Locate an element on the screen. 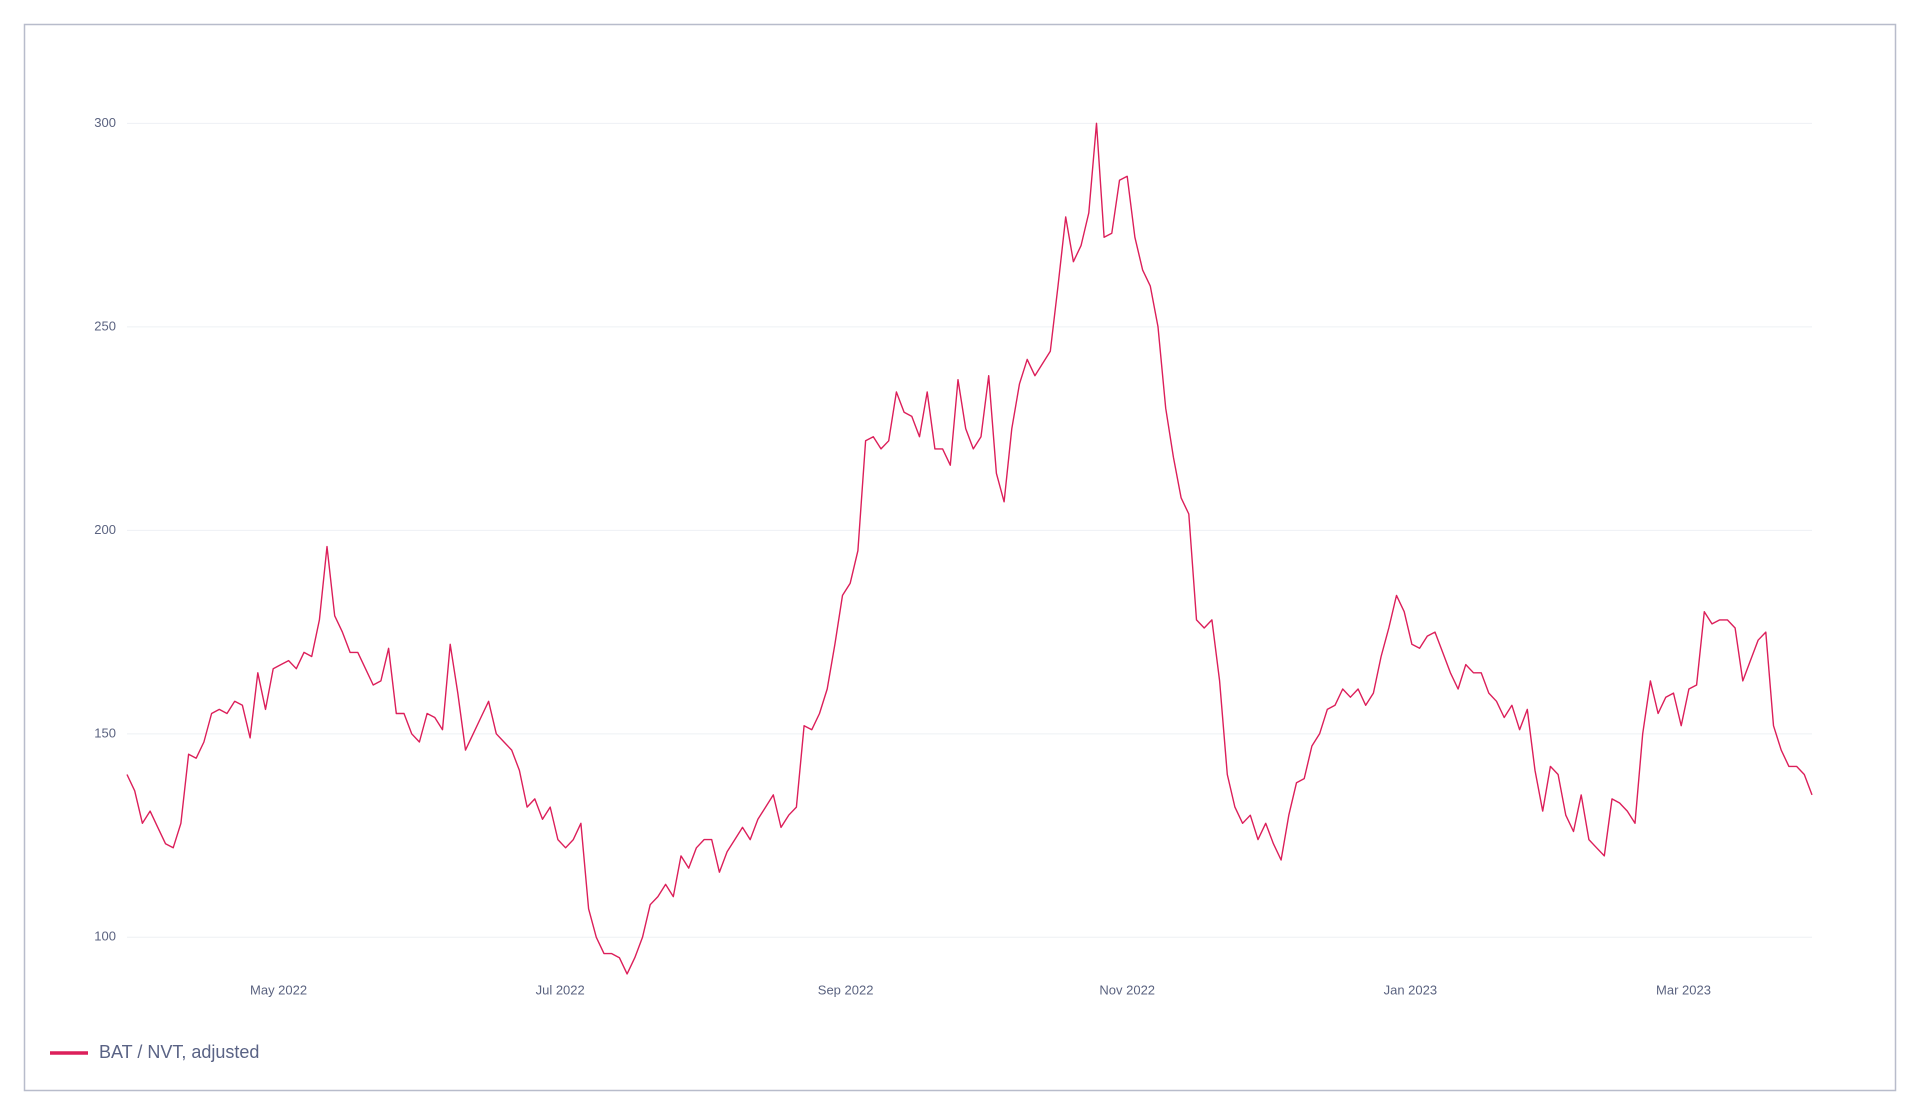  x-tick-label: Jan 2023 is located at coordinates (1411, 989).